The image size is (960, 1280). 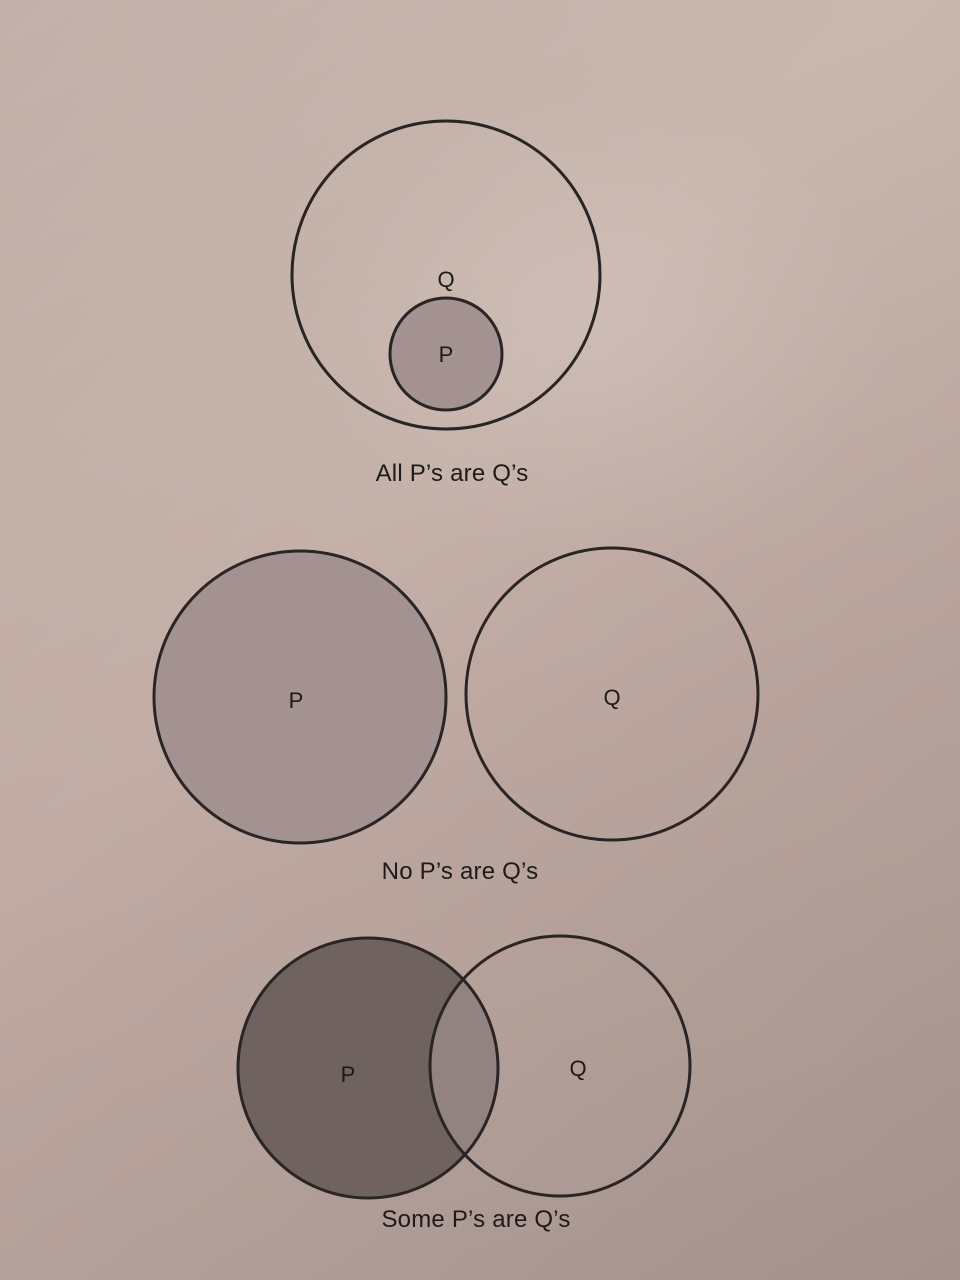 I want to click on p-circle-inner, so click(x=446, y=354).